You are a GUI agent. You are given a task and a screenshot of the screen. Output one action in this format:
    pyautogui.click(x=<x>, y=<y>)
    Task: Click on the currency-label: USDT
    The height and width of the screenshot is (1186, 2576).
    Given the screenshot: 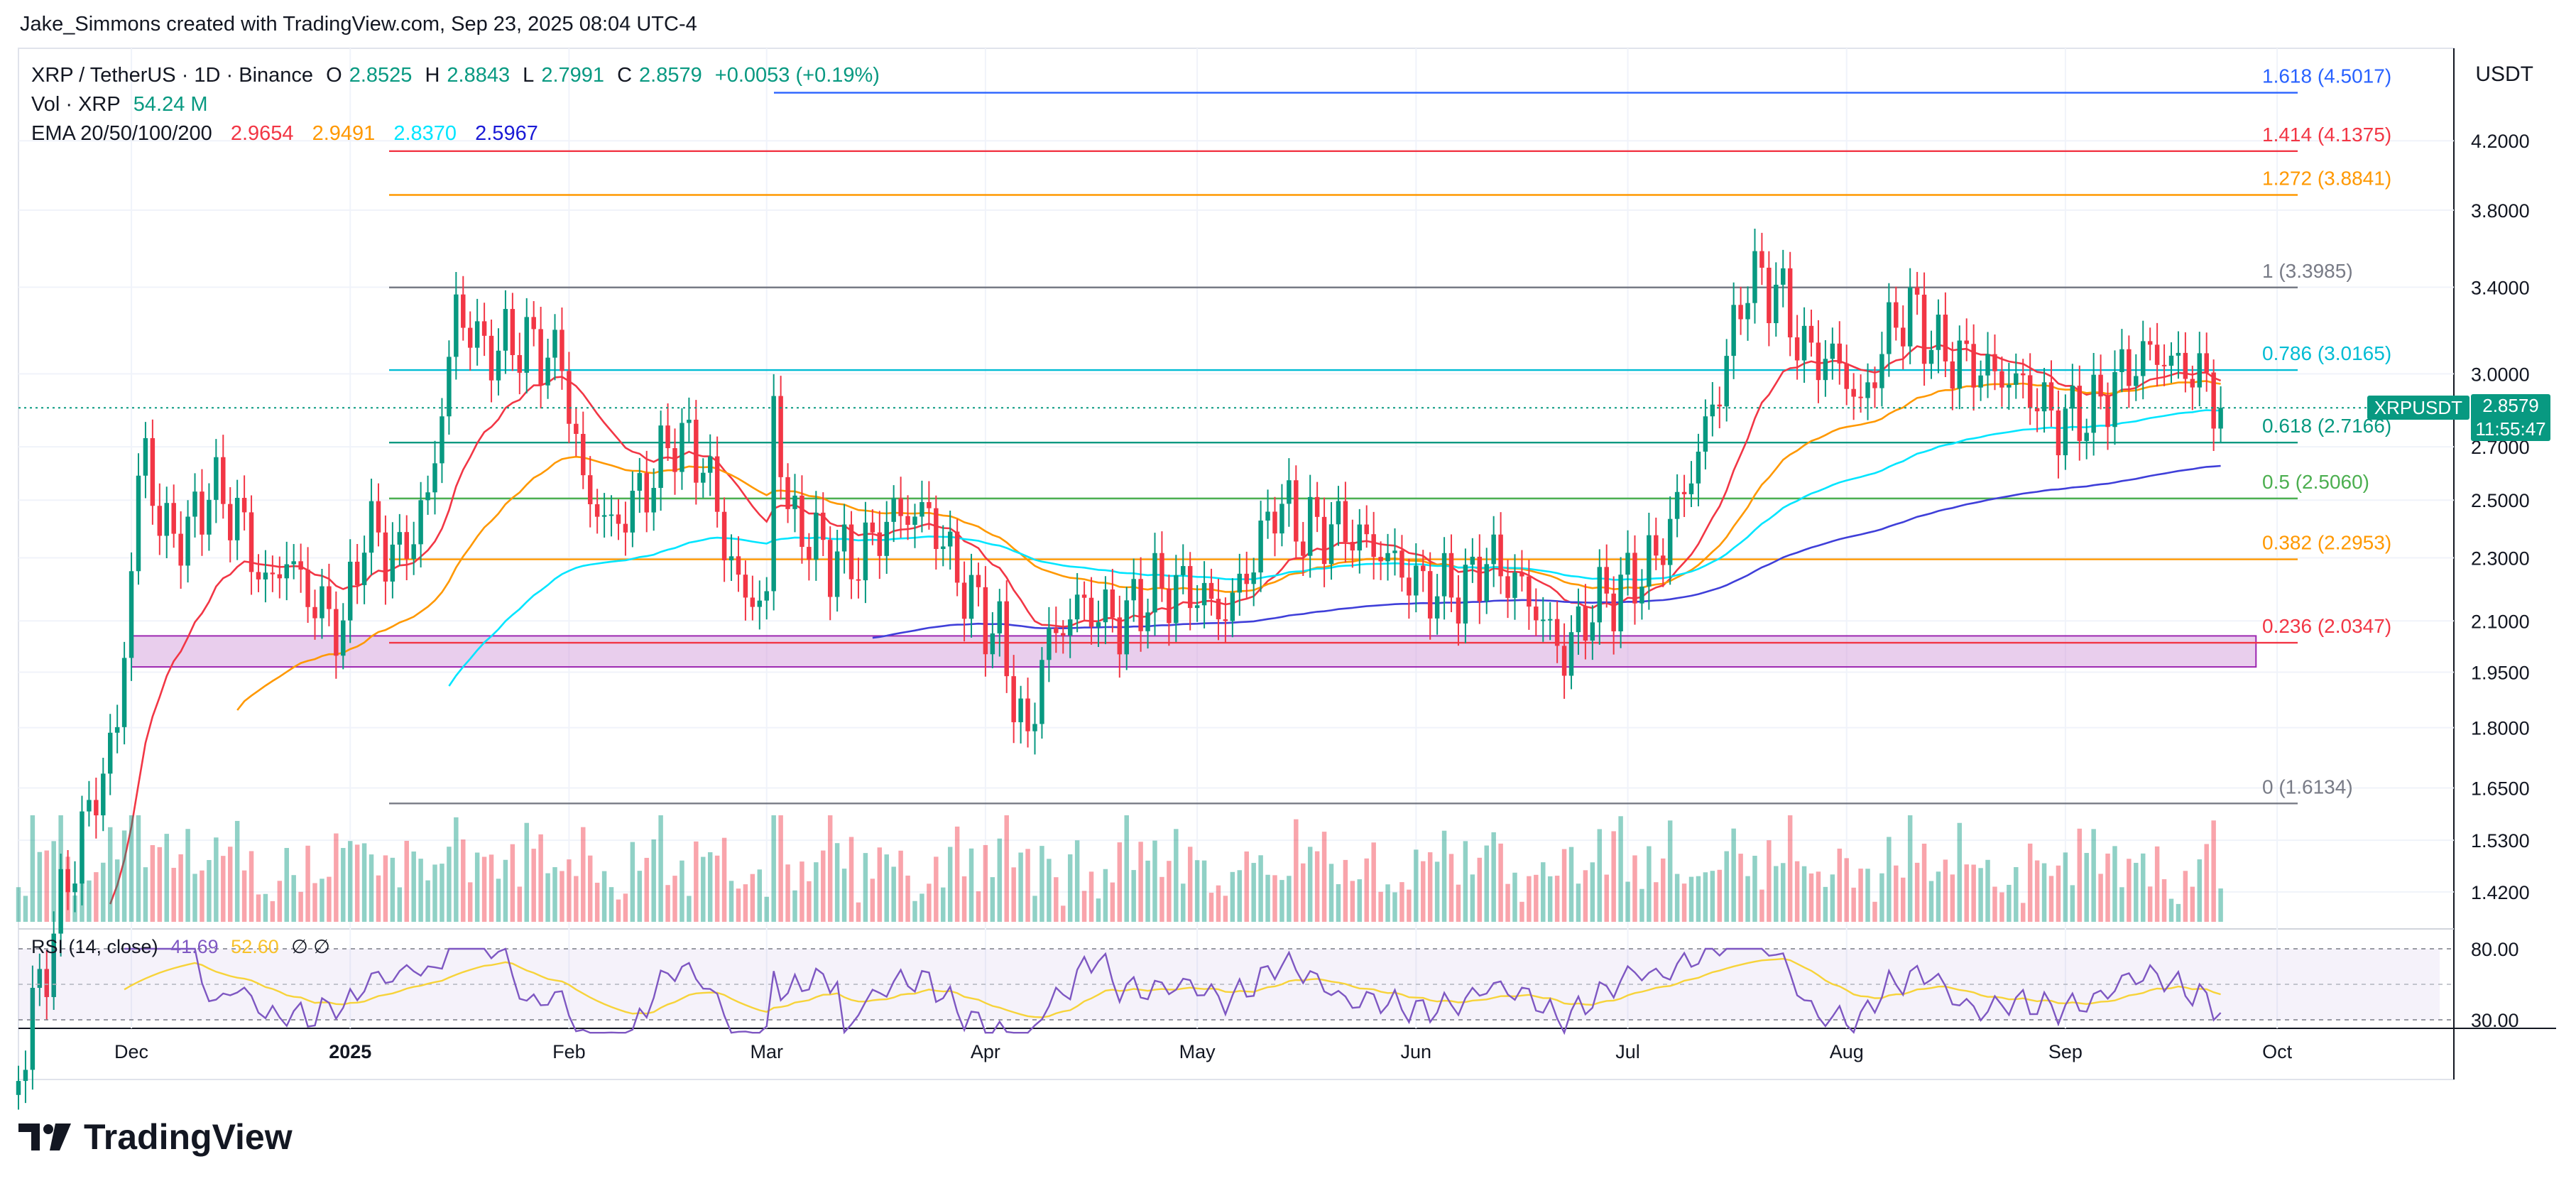 What is the action you would take?
    pyautogui.click(x=2504, y=74)
    